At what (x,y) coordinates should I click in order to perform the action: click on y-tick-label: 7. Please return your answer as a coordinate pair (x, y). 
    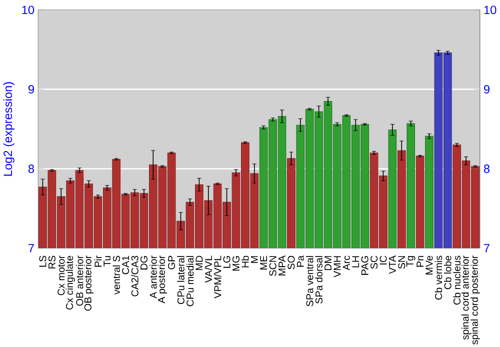
    Looking at the image, I should click on (31, 248).